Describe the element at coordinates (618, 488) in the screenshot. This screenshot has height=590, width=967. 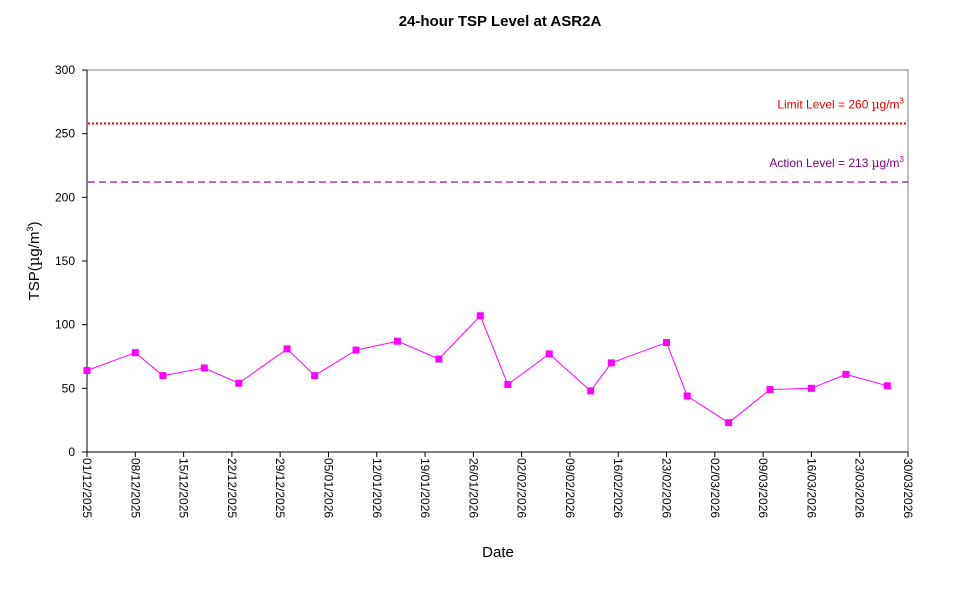
I see `x-tick-label: 16/02/2026` at that location.